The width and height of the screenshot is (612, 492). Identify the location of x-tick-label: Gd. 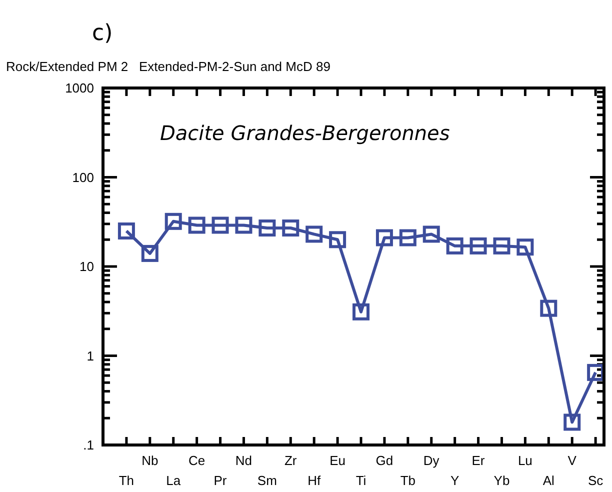
(385, 460).